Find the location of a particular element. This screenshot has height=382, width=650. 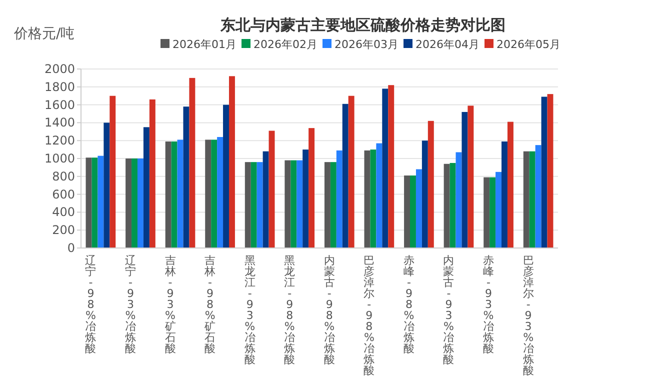

legend-label: 2026年04月 is located at coordinates (448, 44).